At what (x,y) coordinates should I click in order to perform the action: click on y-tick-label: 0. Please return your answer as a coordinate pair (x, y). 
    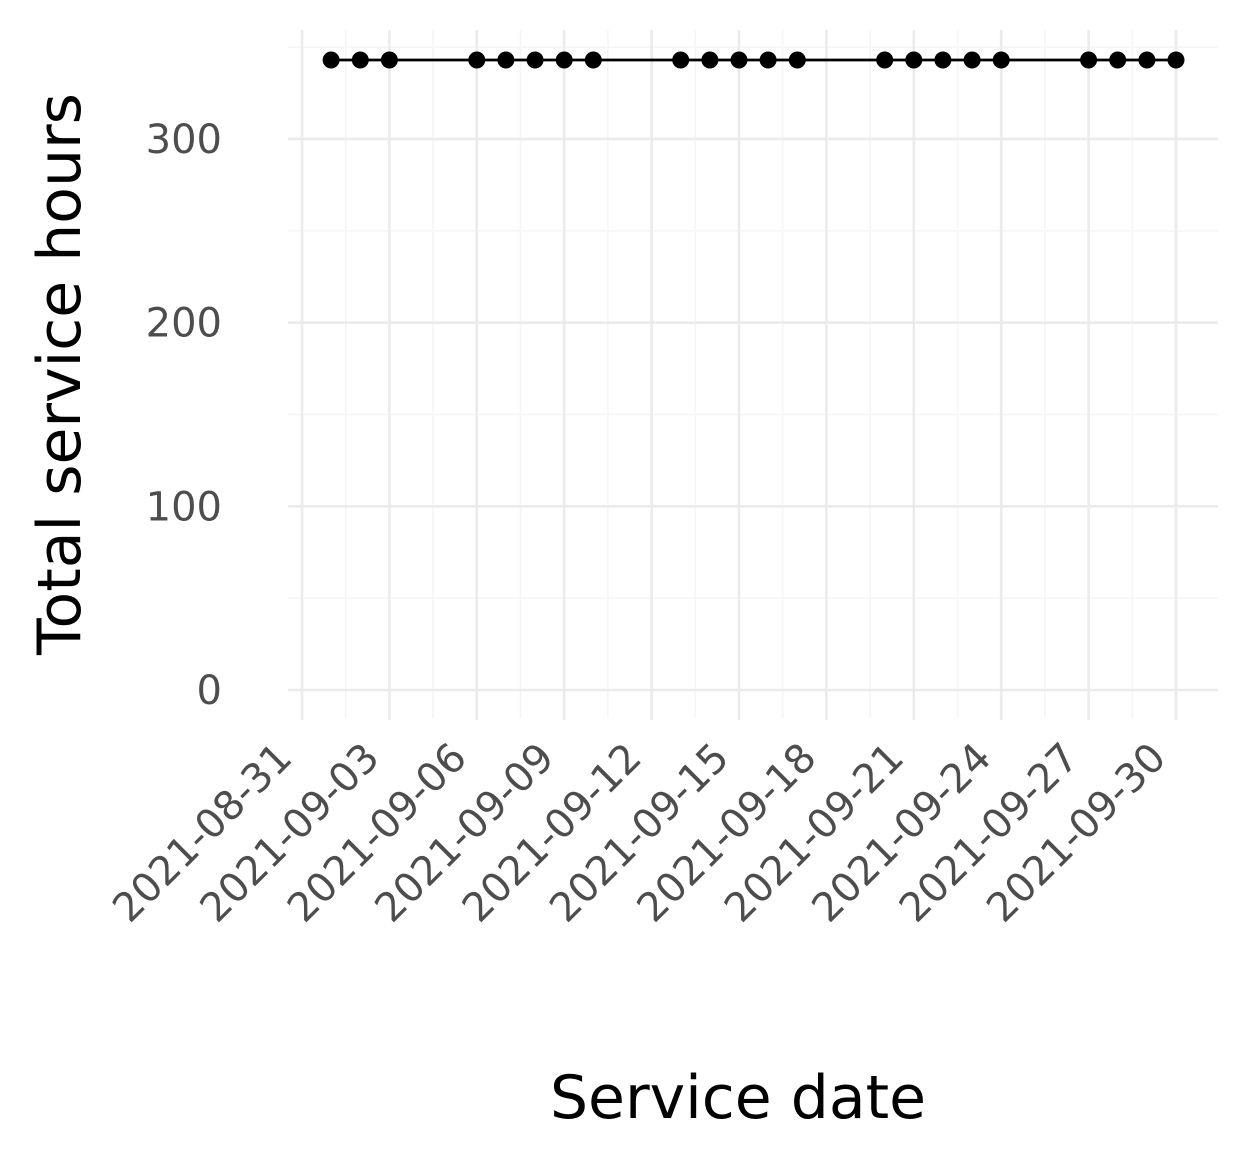
    Looking at the image, I should click on (209, 691).